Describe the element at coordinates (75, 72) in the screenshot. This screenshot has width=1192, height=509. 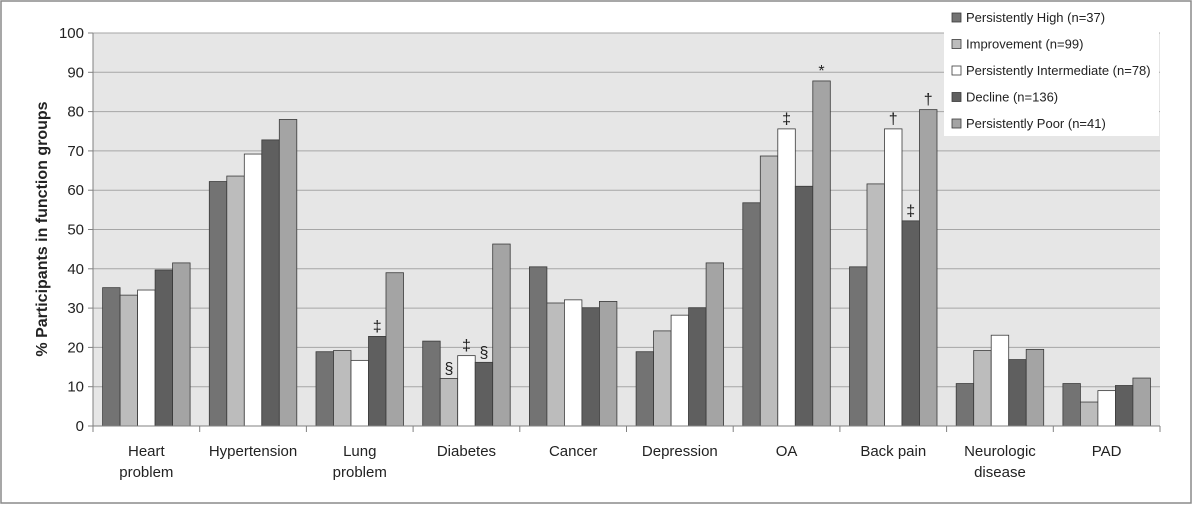
I see `y-tick-label: 90` at that location.